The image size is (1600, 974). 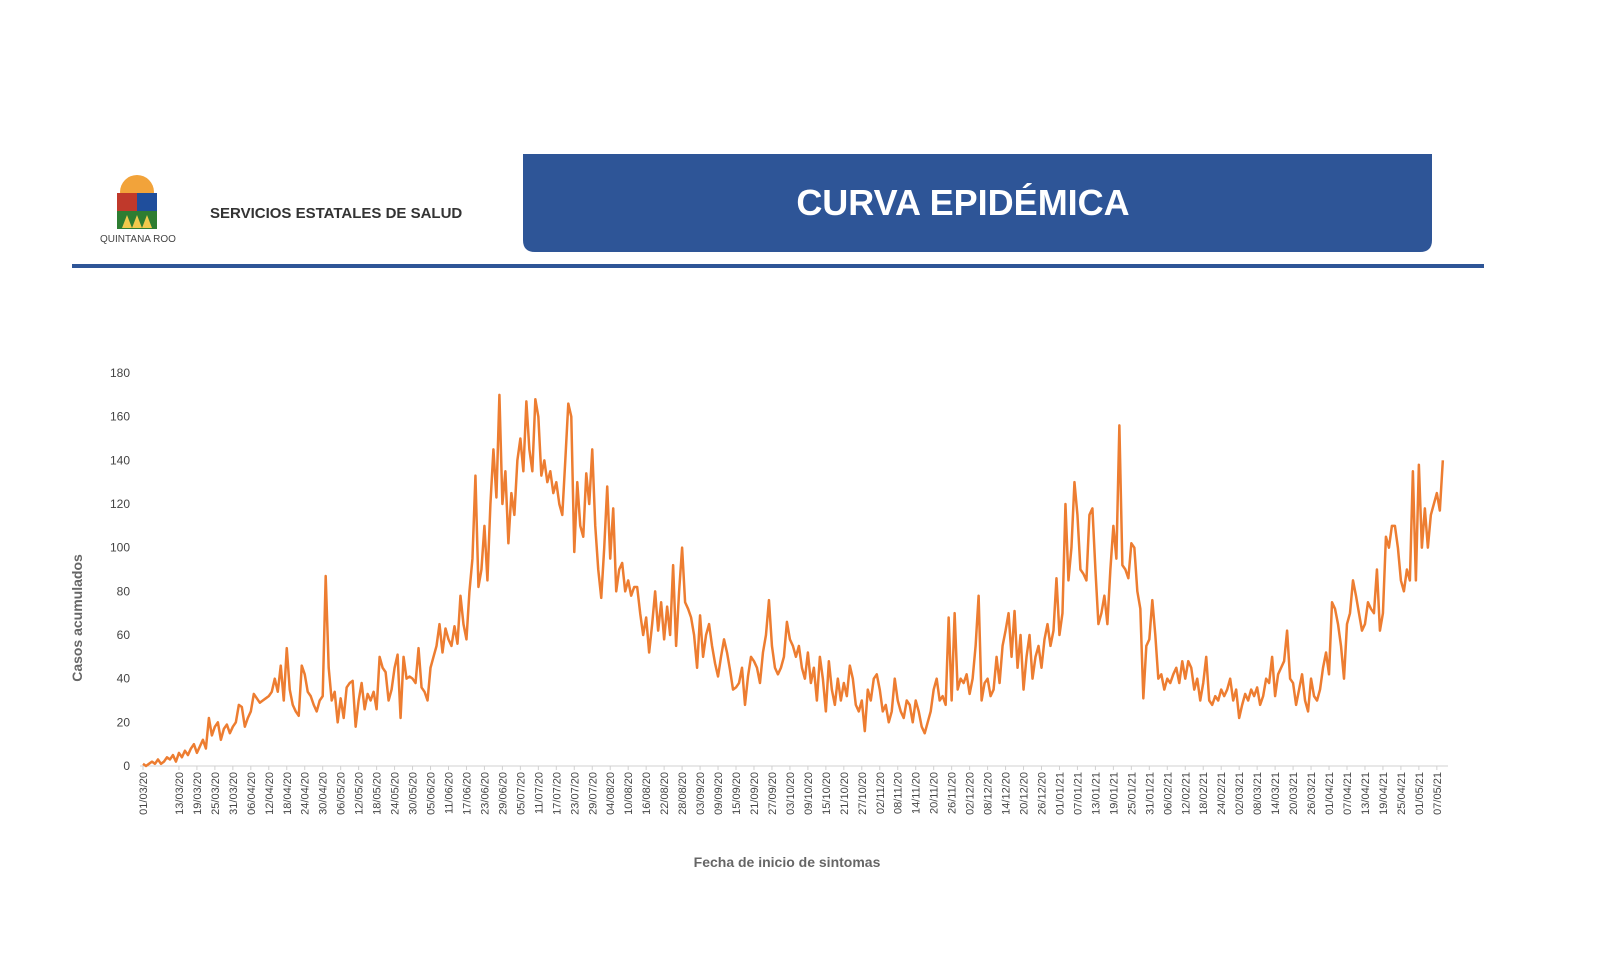 I want to click on y-tick-label: 120, so click(x=120, y=504).